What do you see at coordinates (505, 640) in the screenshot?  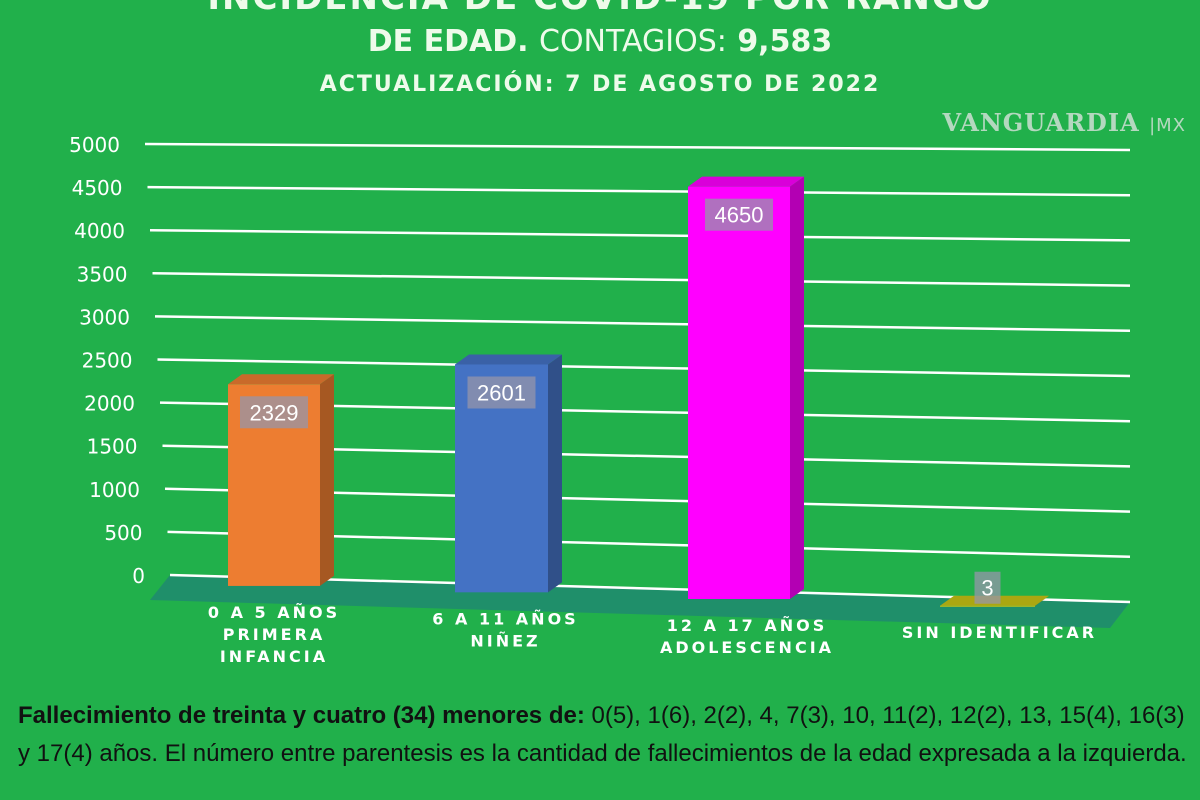 I see `x-category-label: NIÑEZ` at bounding box center [505, 640].